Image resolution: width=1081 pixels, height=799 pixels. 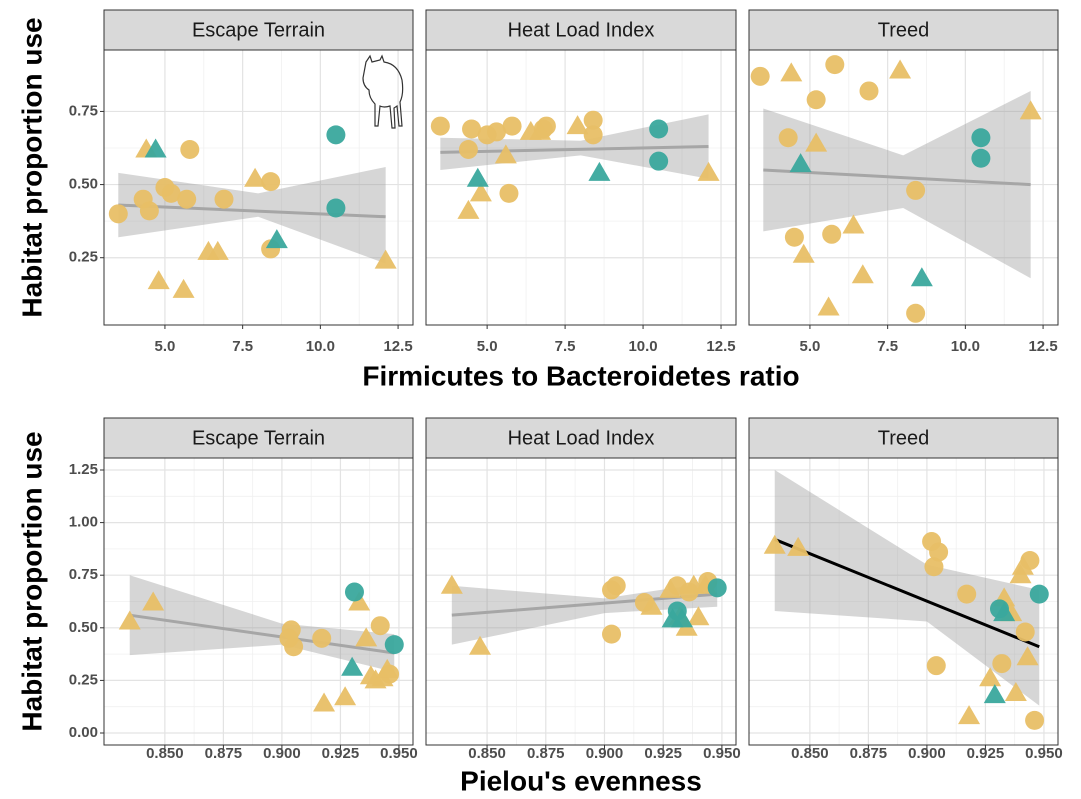 What do you see at coordinates (83, 732) in the screenshot?
I see `y-tick-label: 0.00` at bounding box center [83, 732].